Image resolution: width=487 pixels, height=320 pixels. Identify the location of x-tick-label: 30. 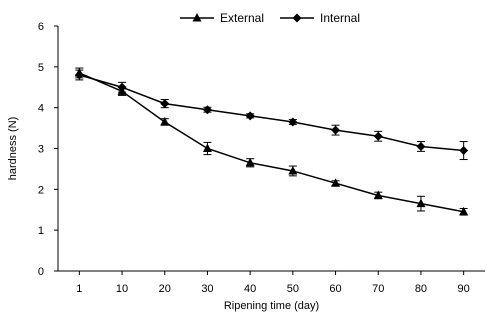
(207, 289).